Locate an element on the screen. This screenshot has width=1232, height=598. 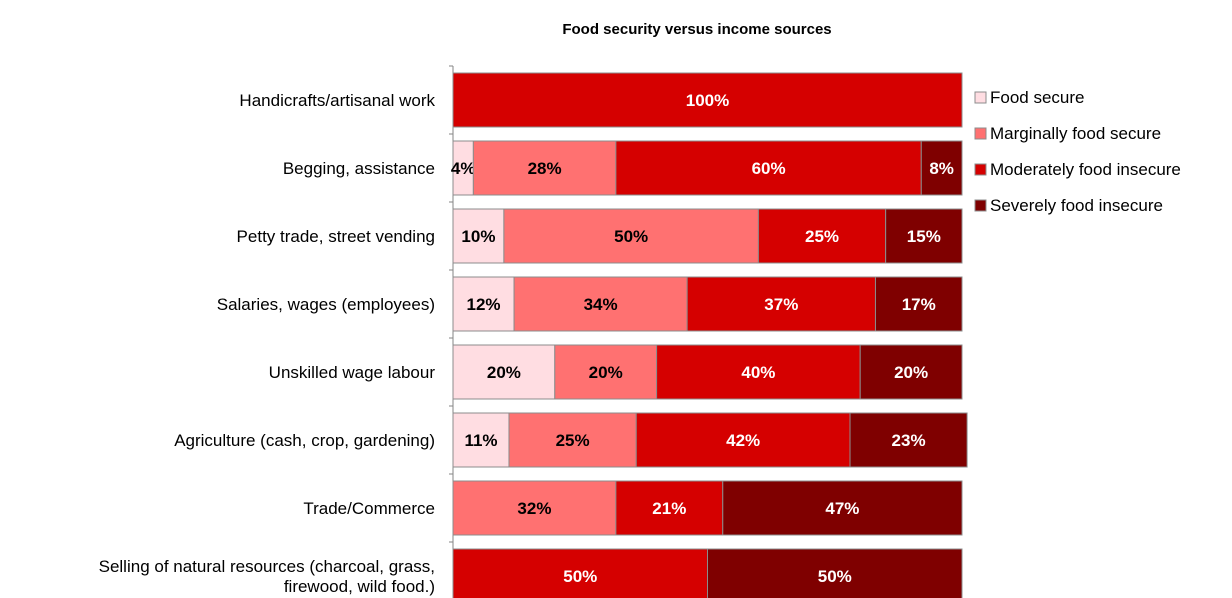
category-label-line: Handicrafts/artisanal work is located at coordinates (337, 100).